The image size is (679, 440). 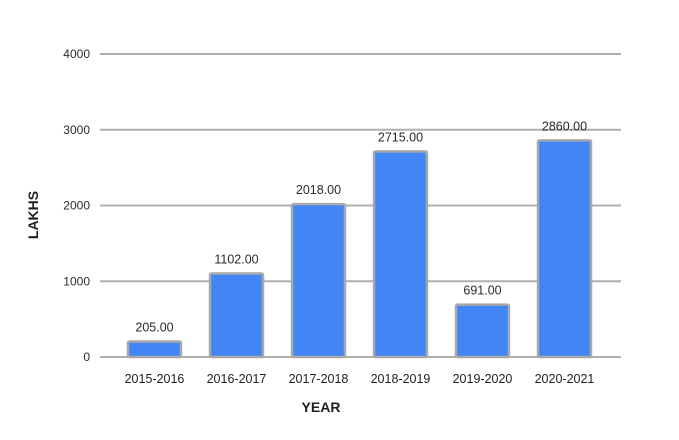 What do you see at coordinates (76, 130) in the screenshot?
I see `y-tick-label: 3000` at bounding box center [76, 130].